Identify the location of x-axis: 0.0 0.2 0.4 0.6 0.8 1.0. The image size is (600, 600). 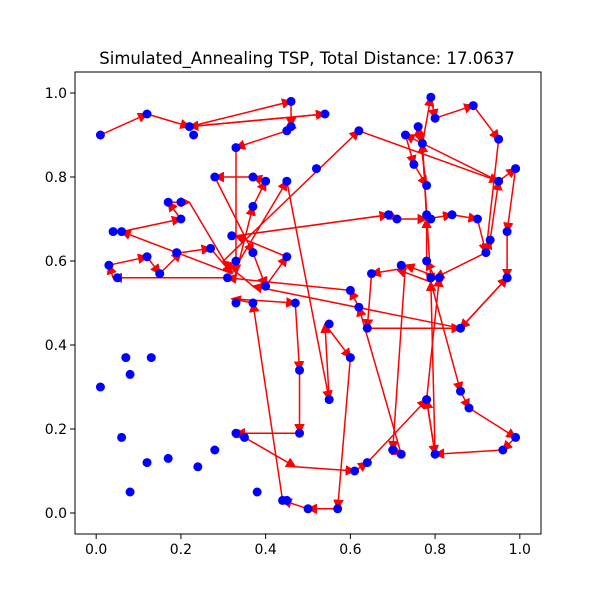
(308, 546).